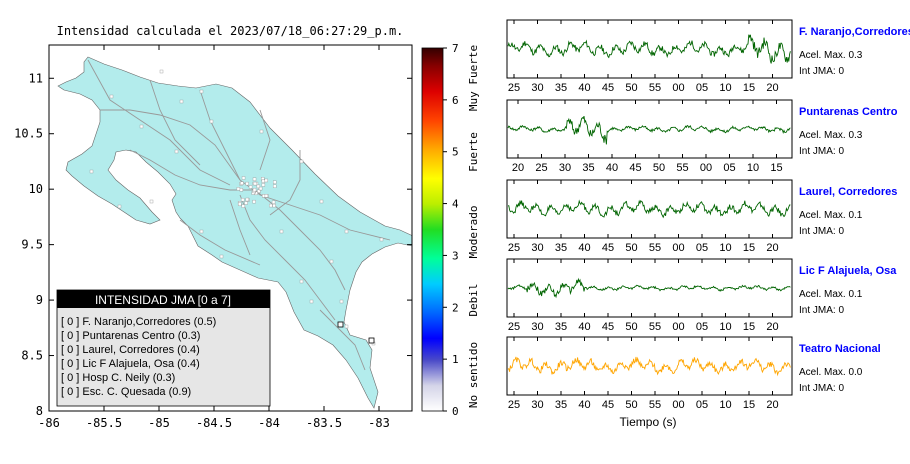  I want to click on map-xtick-label: -83, so click(379, 423).